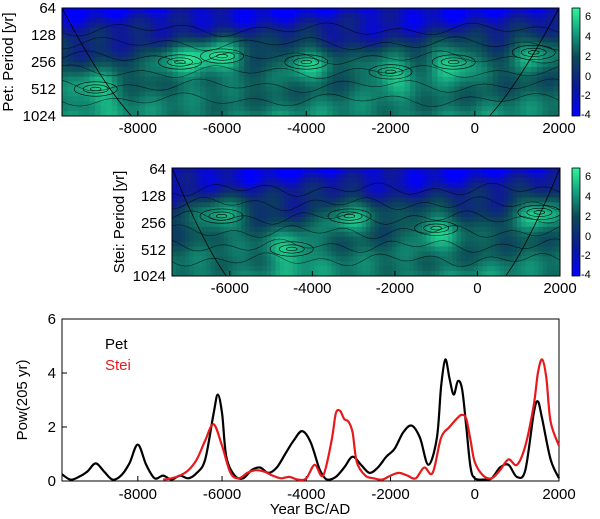  I want to click on peak-contour, so click(453, 62).